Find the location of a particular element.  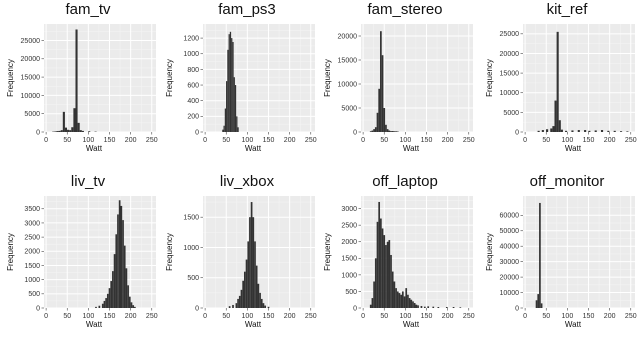

y-tick-label: 2000 is located at coordinates (349, 242).